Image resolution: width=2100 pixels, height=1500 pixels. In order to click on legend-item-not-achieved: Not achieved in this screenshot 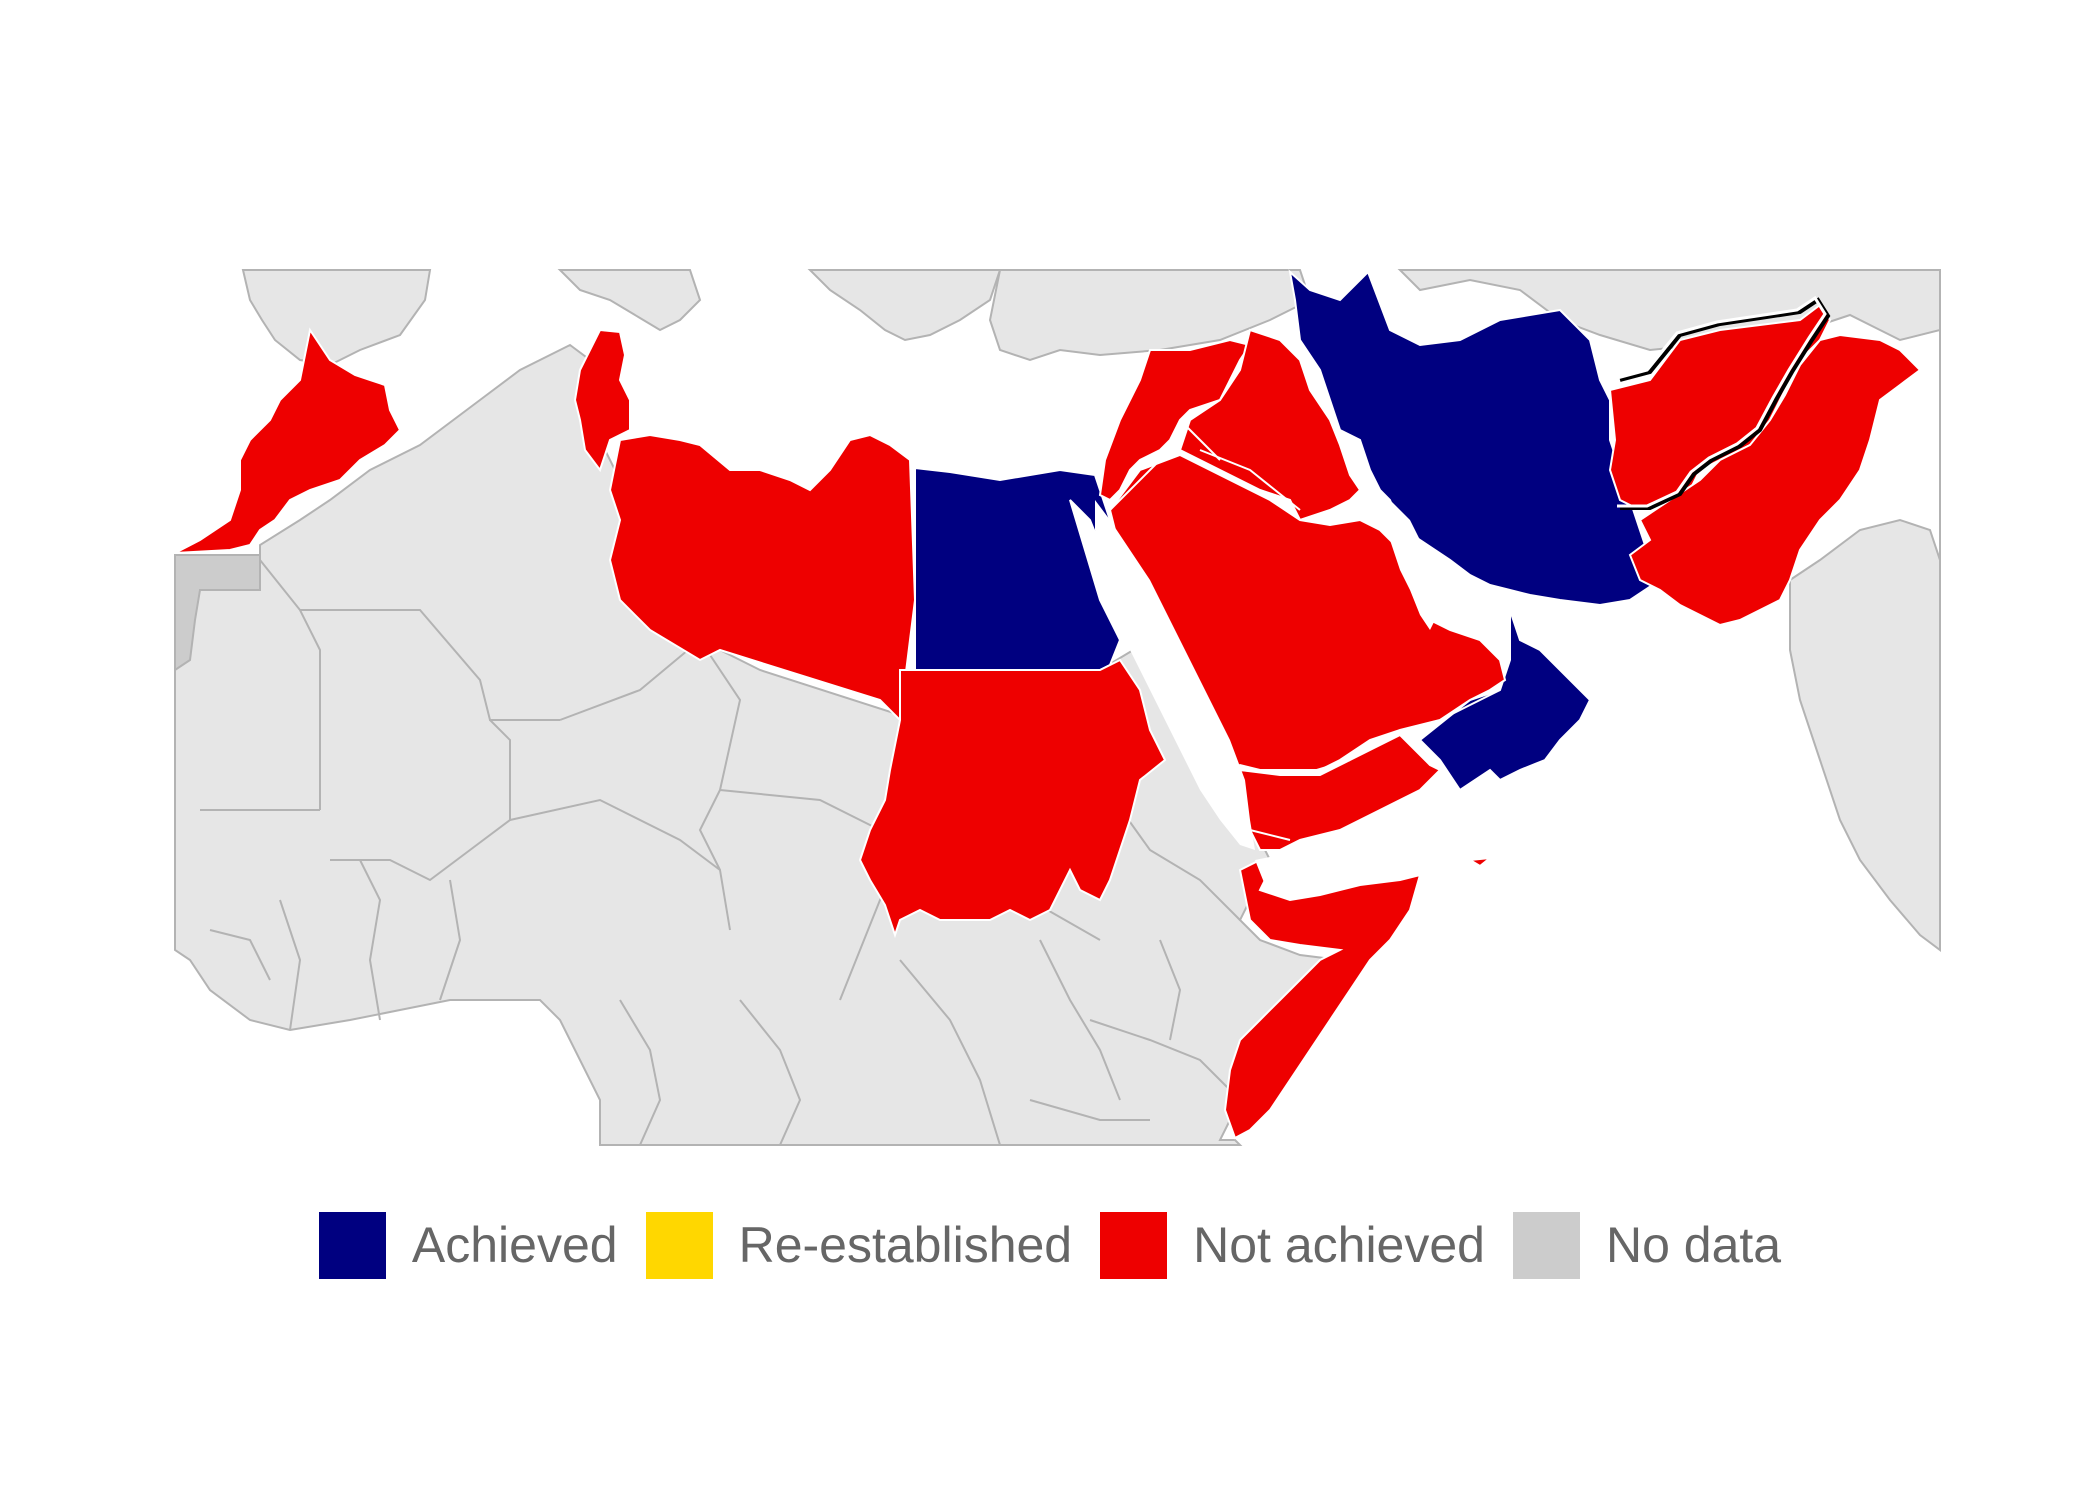, I will do `click(1292, 1245)`.